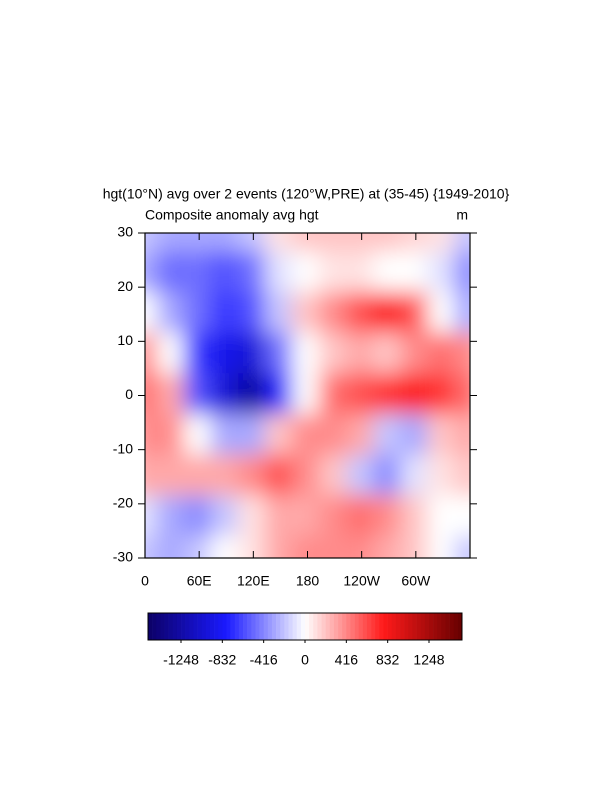 The image size is (612, 792). Describe the element at coordinates (129, 394) in the screenshot. I see `y-tick-label: 0` at that location.